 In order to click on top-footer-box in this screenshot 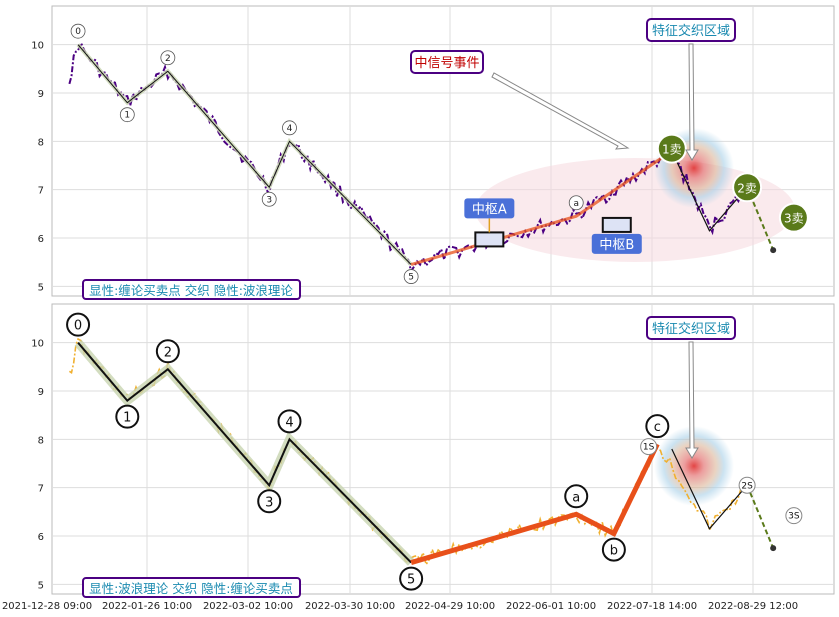, I will do `click(191, 289)`.